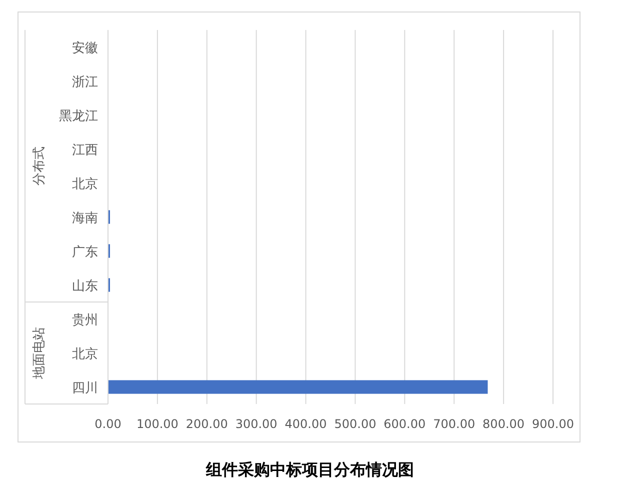  What do you see at coordinates (85, 286) in the screenshot?
I see `y-tick-label: 山东` at bounding box center [85, 286].